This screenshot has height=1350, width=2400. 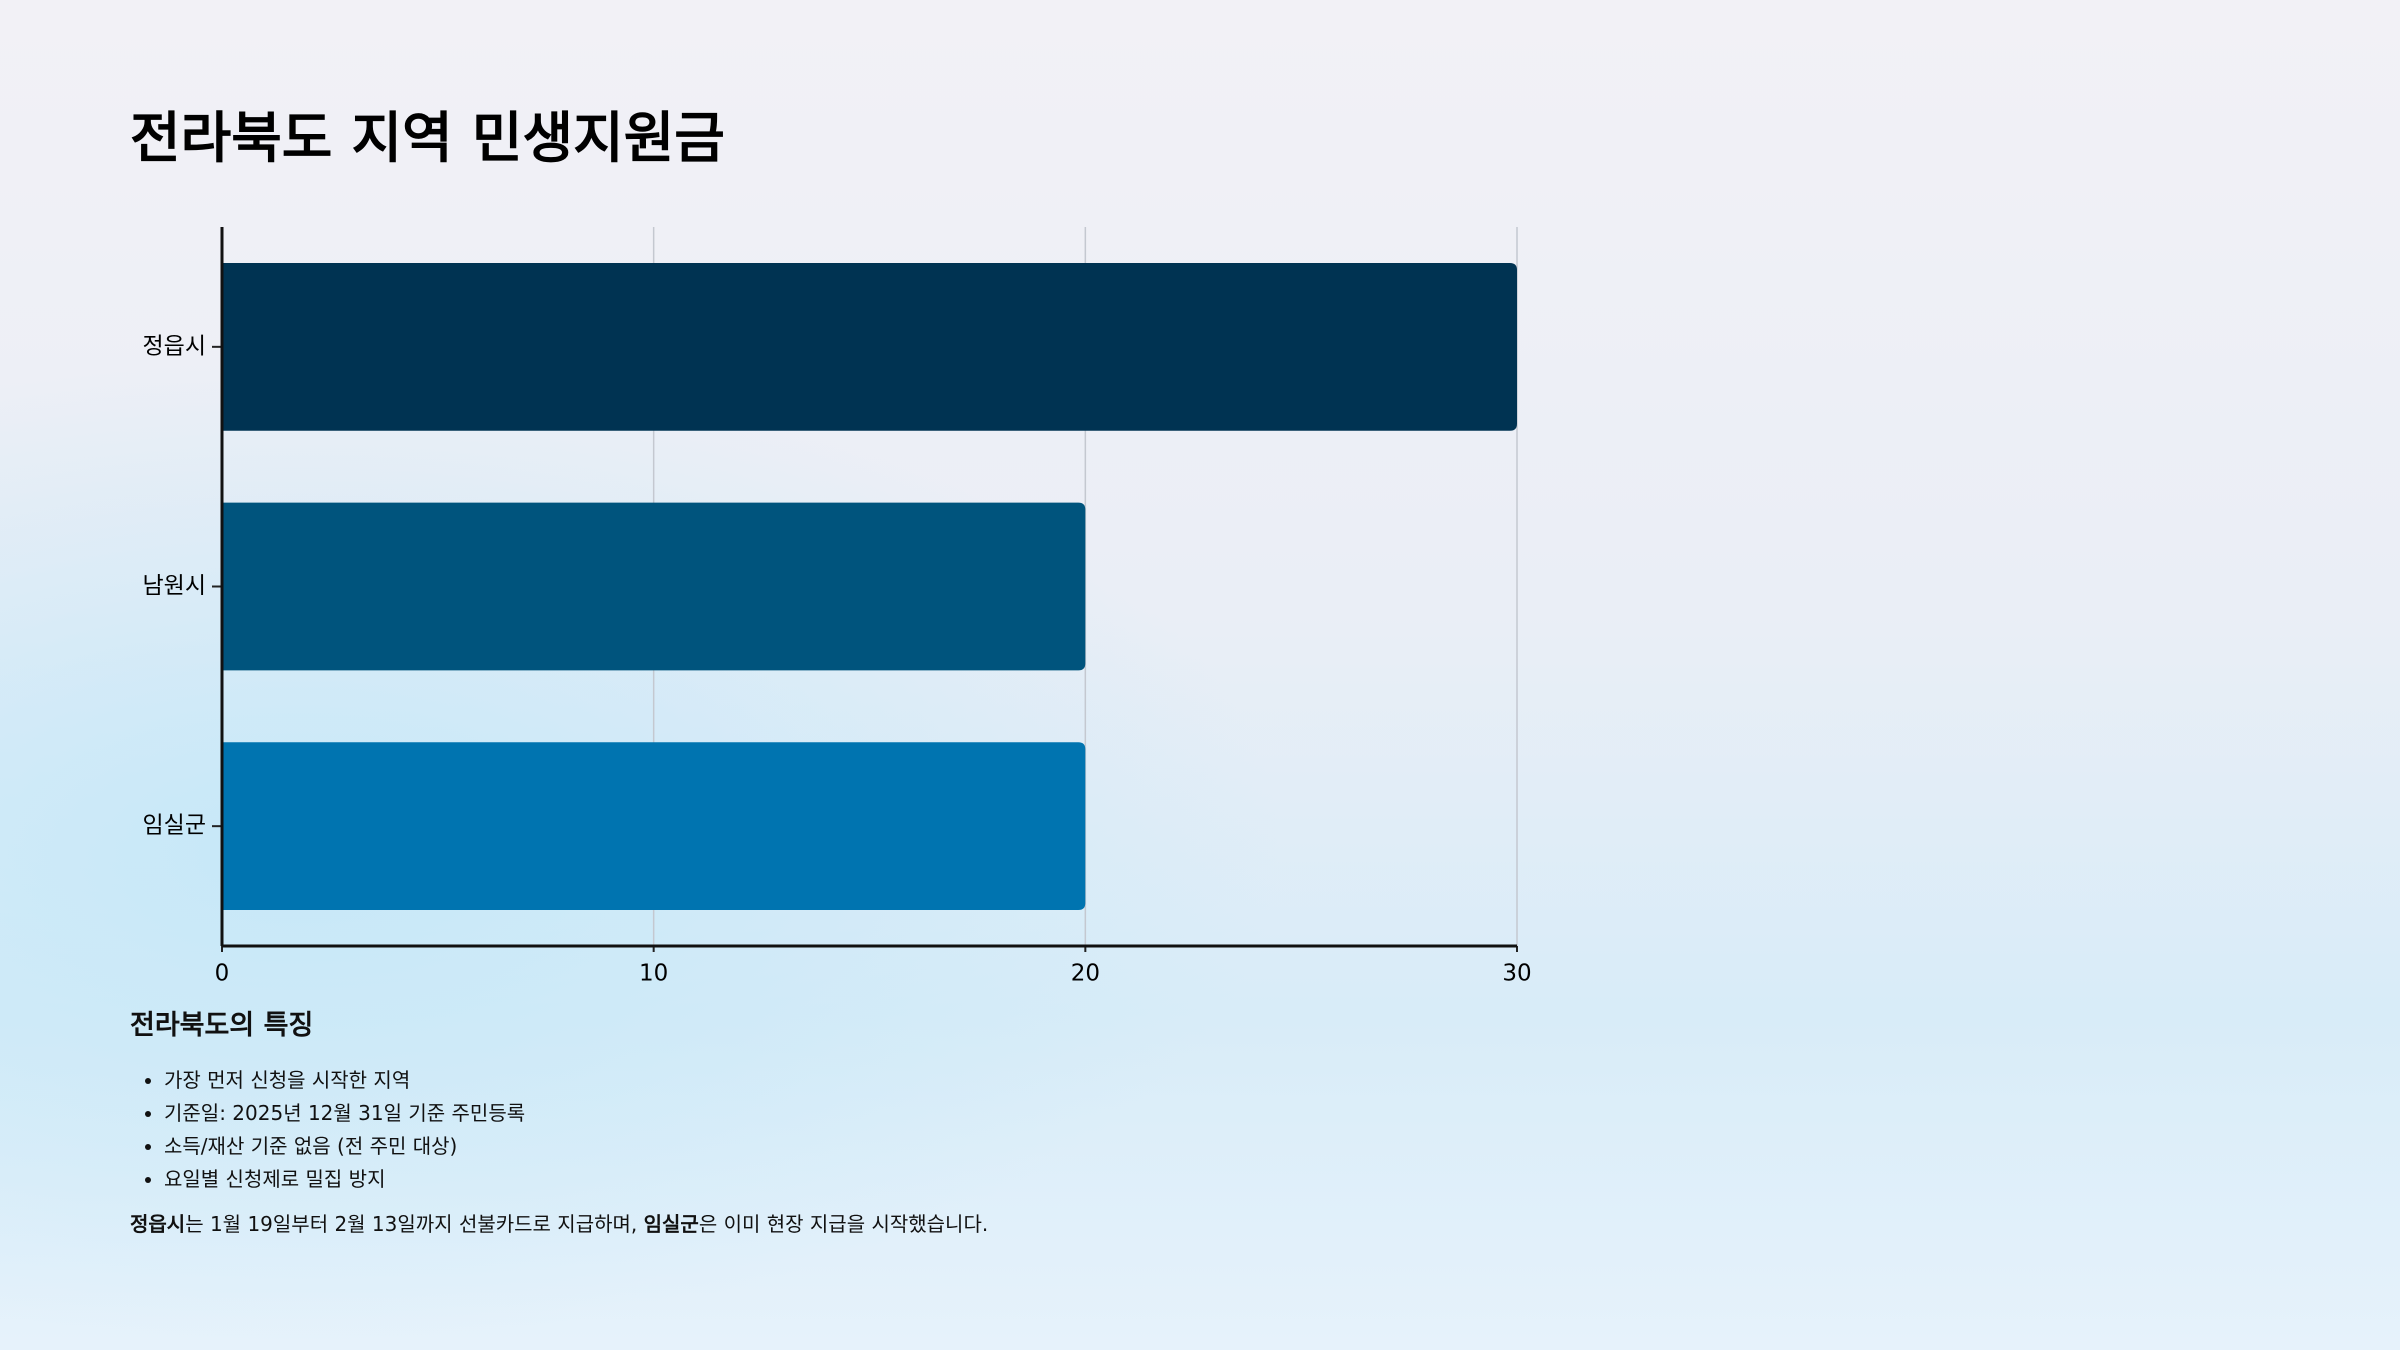 I want to click on paragraph-text: 정읍시, so click(x=158, y=1224).